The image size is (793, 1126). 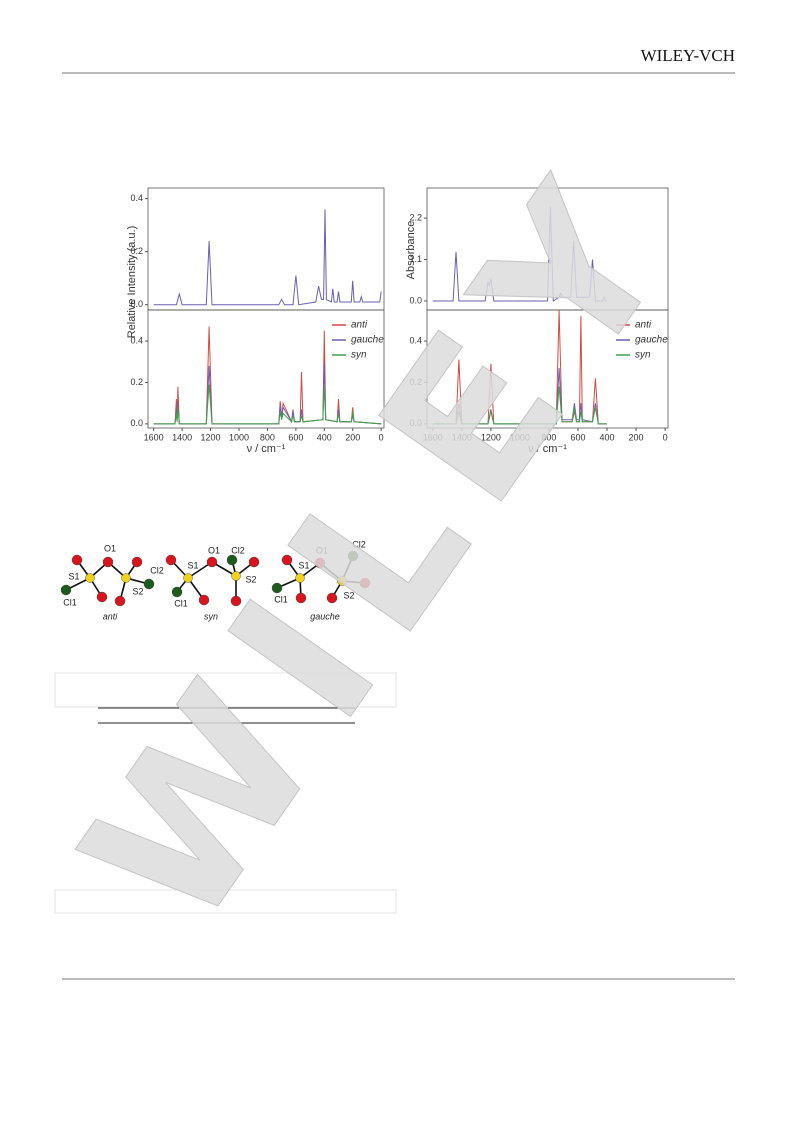 I want to click on y-axis-label: Relative Intensity (a.u.), so click(x=132, y=282).